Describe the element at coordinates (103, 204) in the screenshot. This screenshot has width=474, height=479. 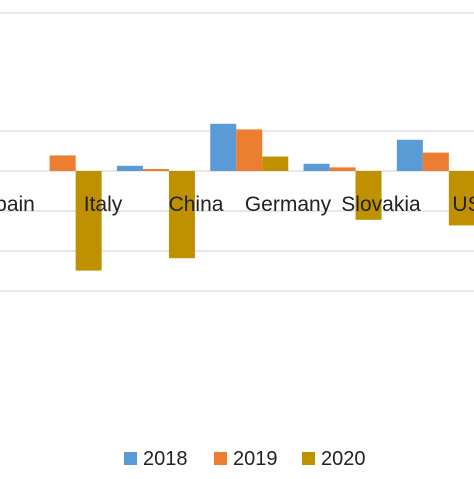
I see `category-label-italy: Italy` at that location.